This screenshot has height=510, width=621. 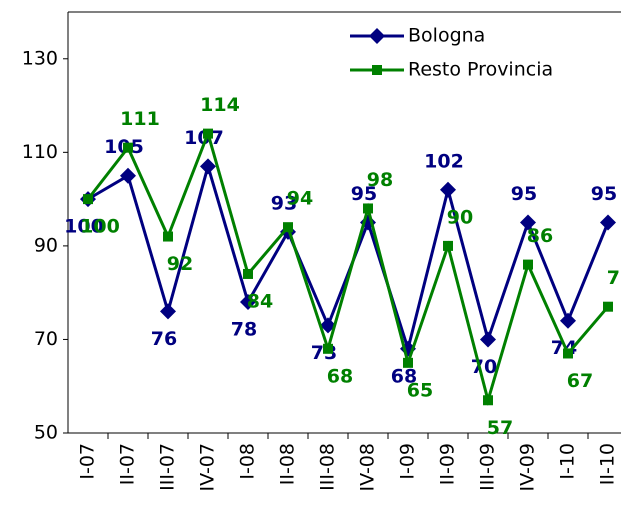 What do you see at coordinates (88, 461) in the screenshot?
I see `x-tick-label: I-07` at bounding box center [88, 461].